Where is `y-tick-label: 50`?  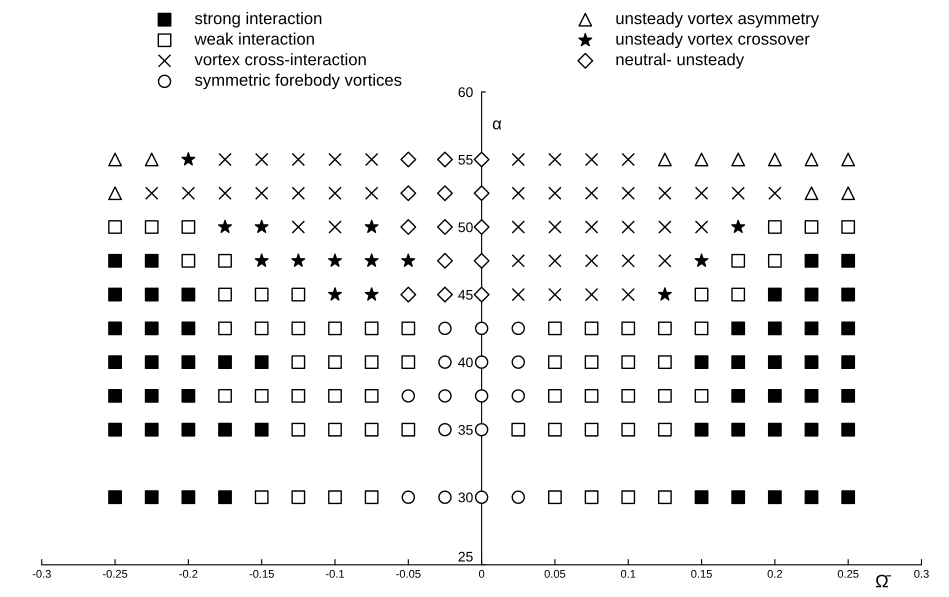
y-tick-label: 50 is located at coordinates (465, 227).